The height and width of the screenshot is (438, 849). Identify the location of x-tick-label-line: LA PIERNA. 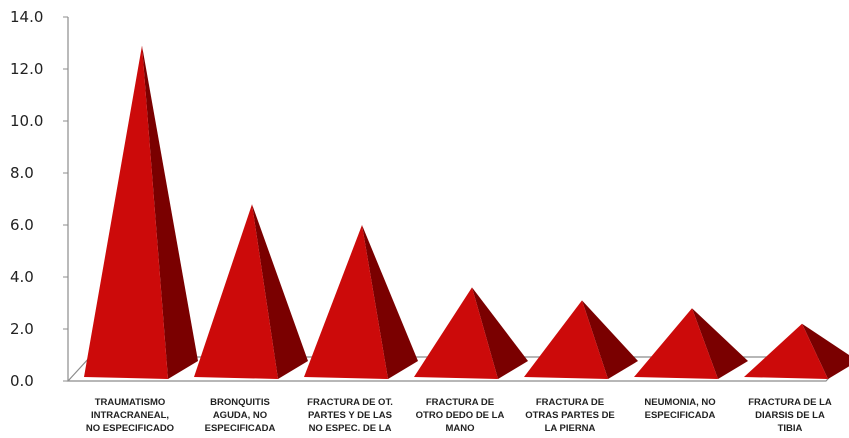
(570, 428).